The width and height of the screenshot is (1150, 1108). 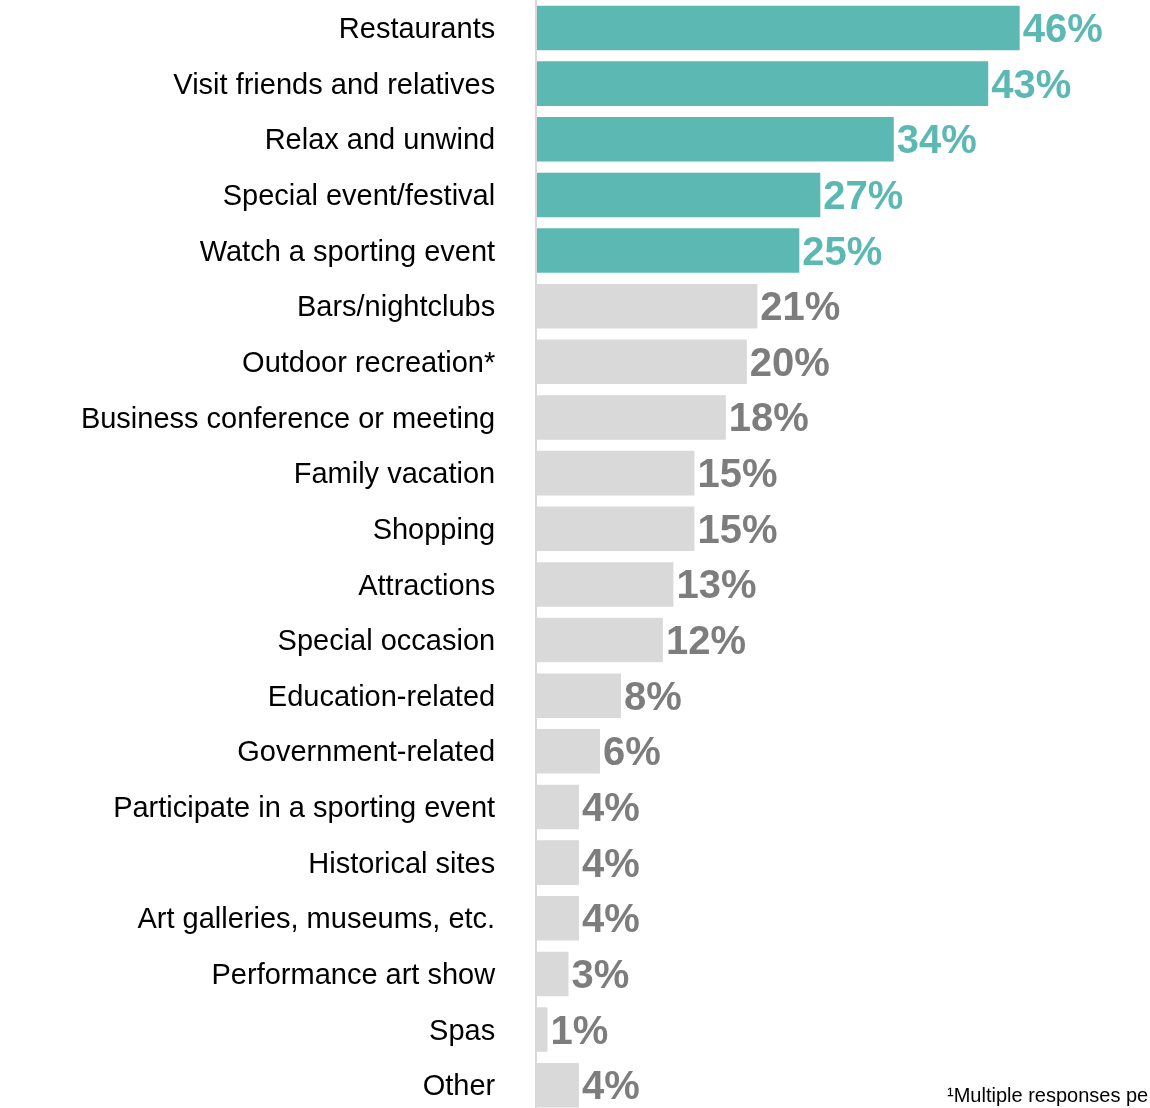 I want to click on y-tick-label: Bars/nightclubs, so click(x=396, y=306).